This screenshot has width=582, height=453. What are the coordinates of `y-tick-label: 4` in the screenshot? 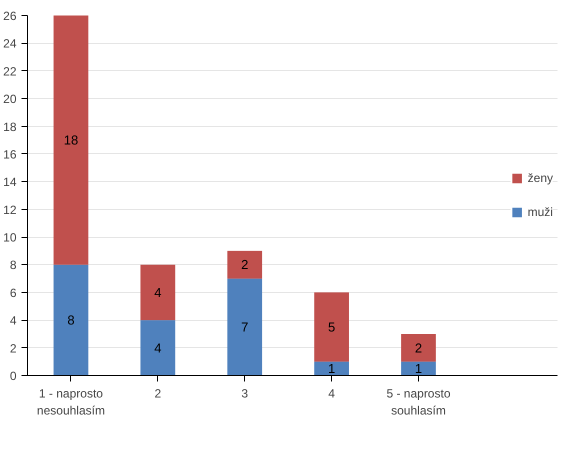 It's located at (13, 321).